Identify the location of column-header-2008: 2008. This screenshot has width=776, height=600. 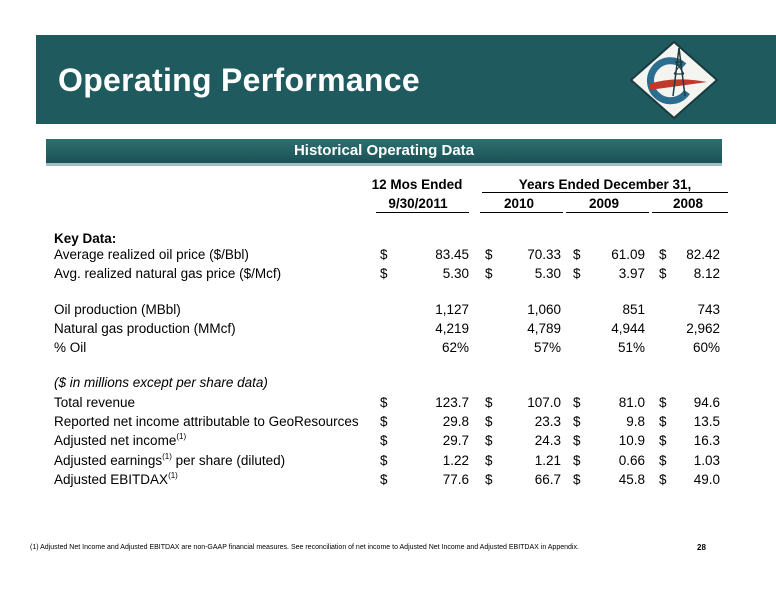
(688, 203).